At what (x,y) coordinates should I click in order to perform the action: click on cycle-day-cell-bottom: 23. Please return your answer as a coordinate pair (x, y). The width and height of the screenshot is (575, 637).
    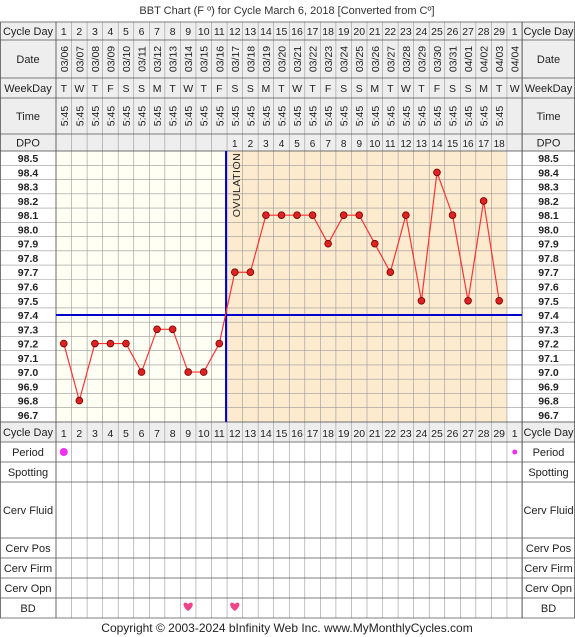
    Looking at the image, I should click on (406, 434).